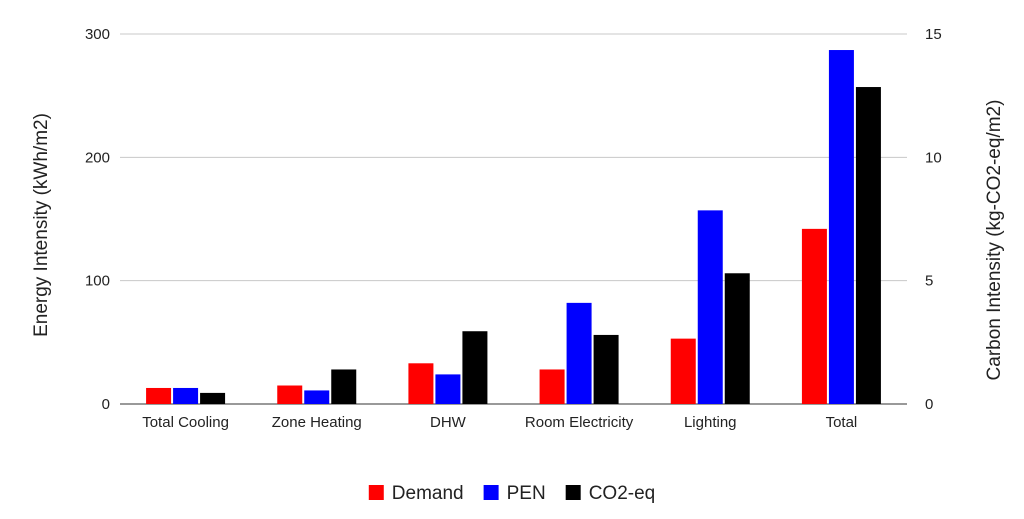 The image size is (1024, 519). I want to click on legend-item: CO2-eq, so click(610, 493).